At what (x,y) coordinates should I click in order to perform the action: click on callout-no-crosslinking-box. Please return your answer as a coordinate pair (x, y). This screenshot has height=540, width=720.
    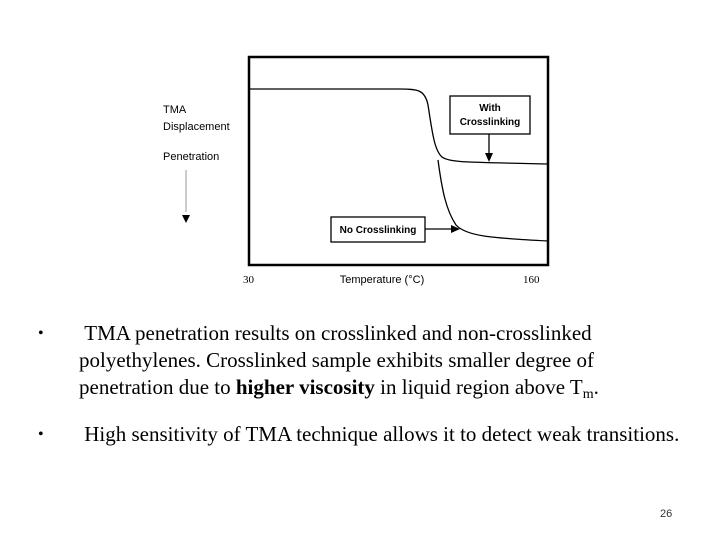
    Looking at the image, I should click on (378, 229).